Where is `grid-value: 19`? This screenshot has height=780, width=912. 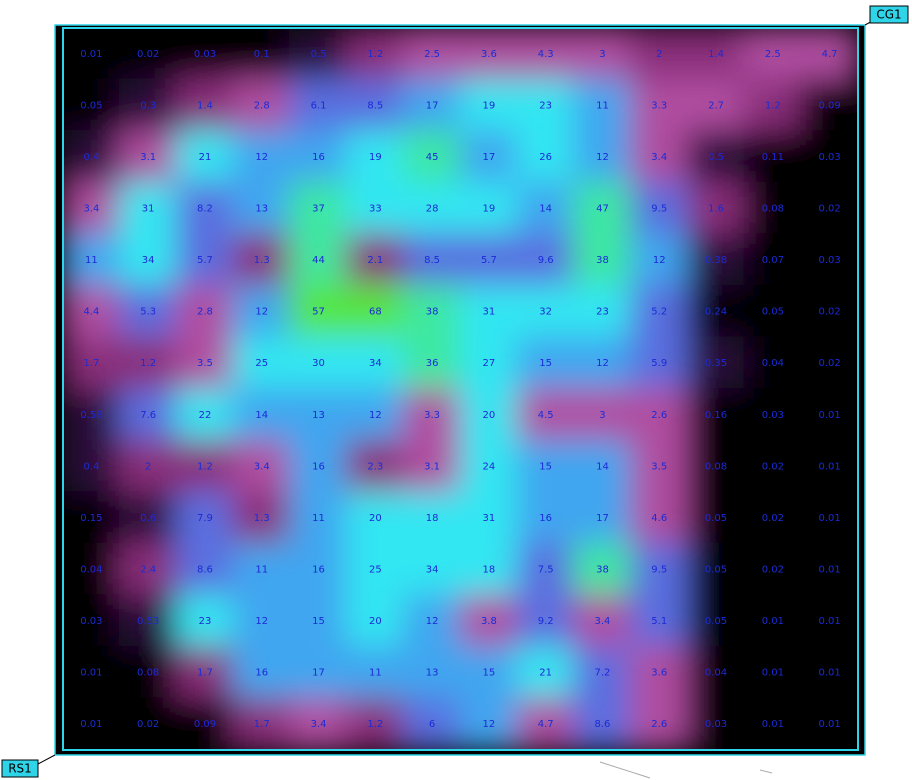 grid-value: 19 is located at coordinates (375, 157).